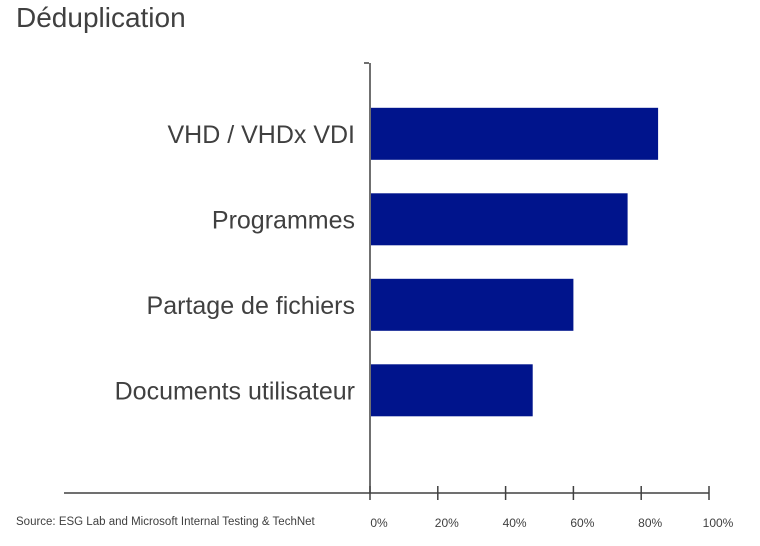  I want to click on category-label-4: Documents utilisateur, so click(235, 391).